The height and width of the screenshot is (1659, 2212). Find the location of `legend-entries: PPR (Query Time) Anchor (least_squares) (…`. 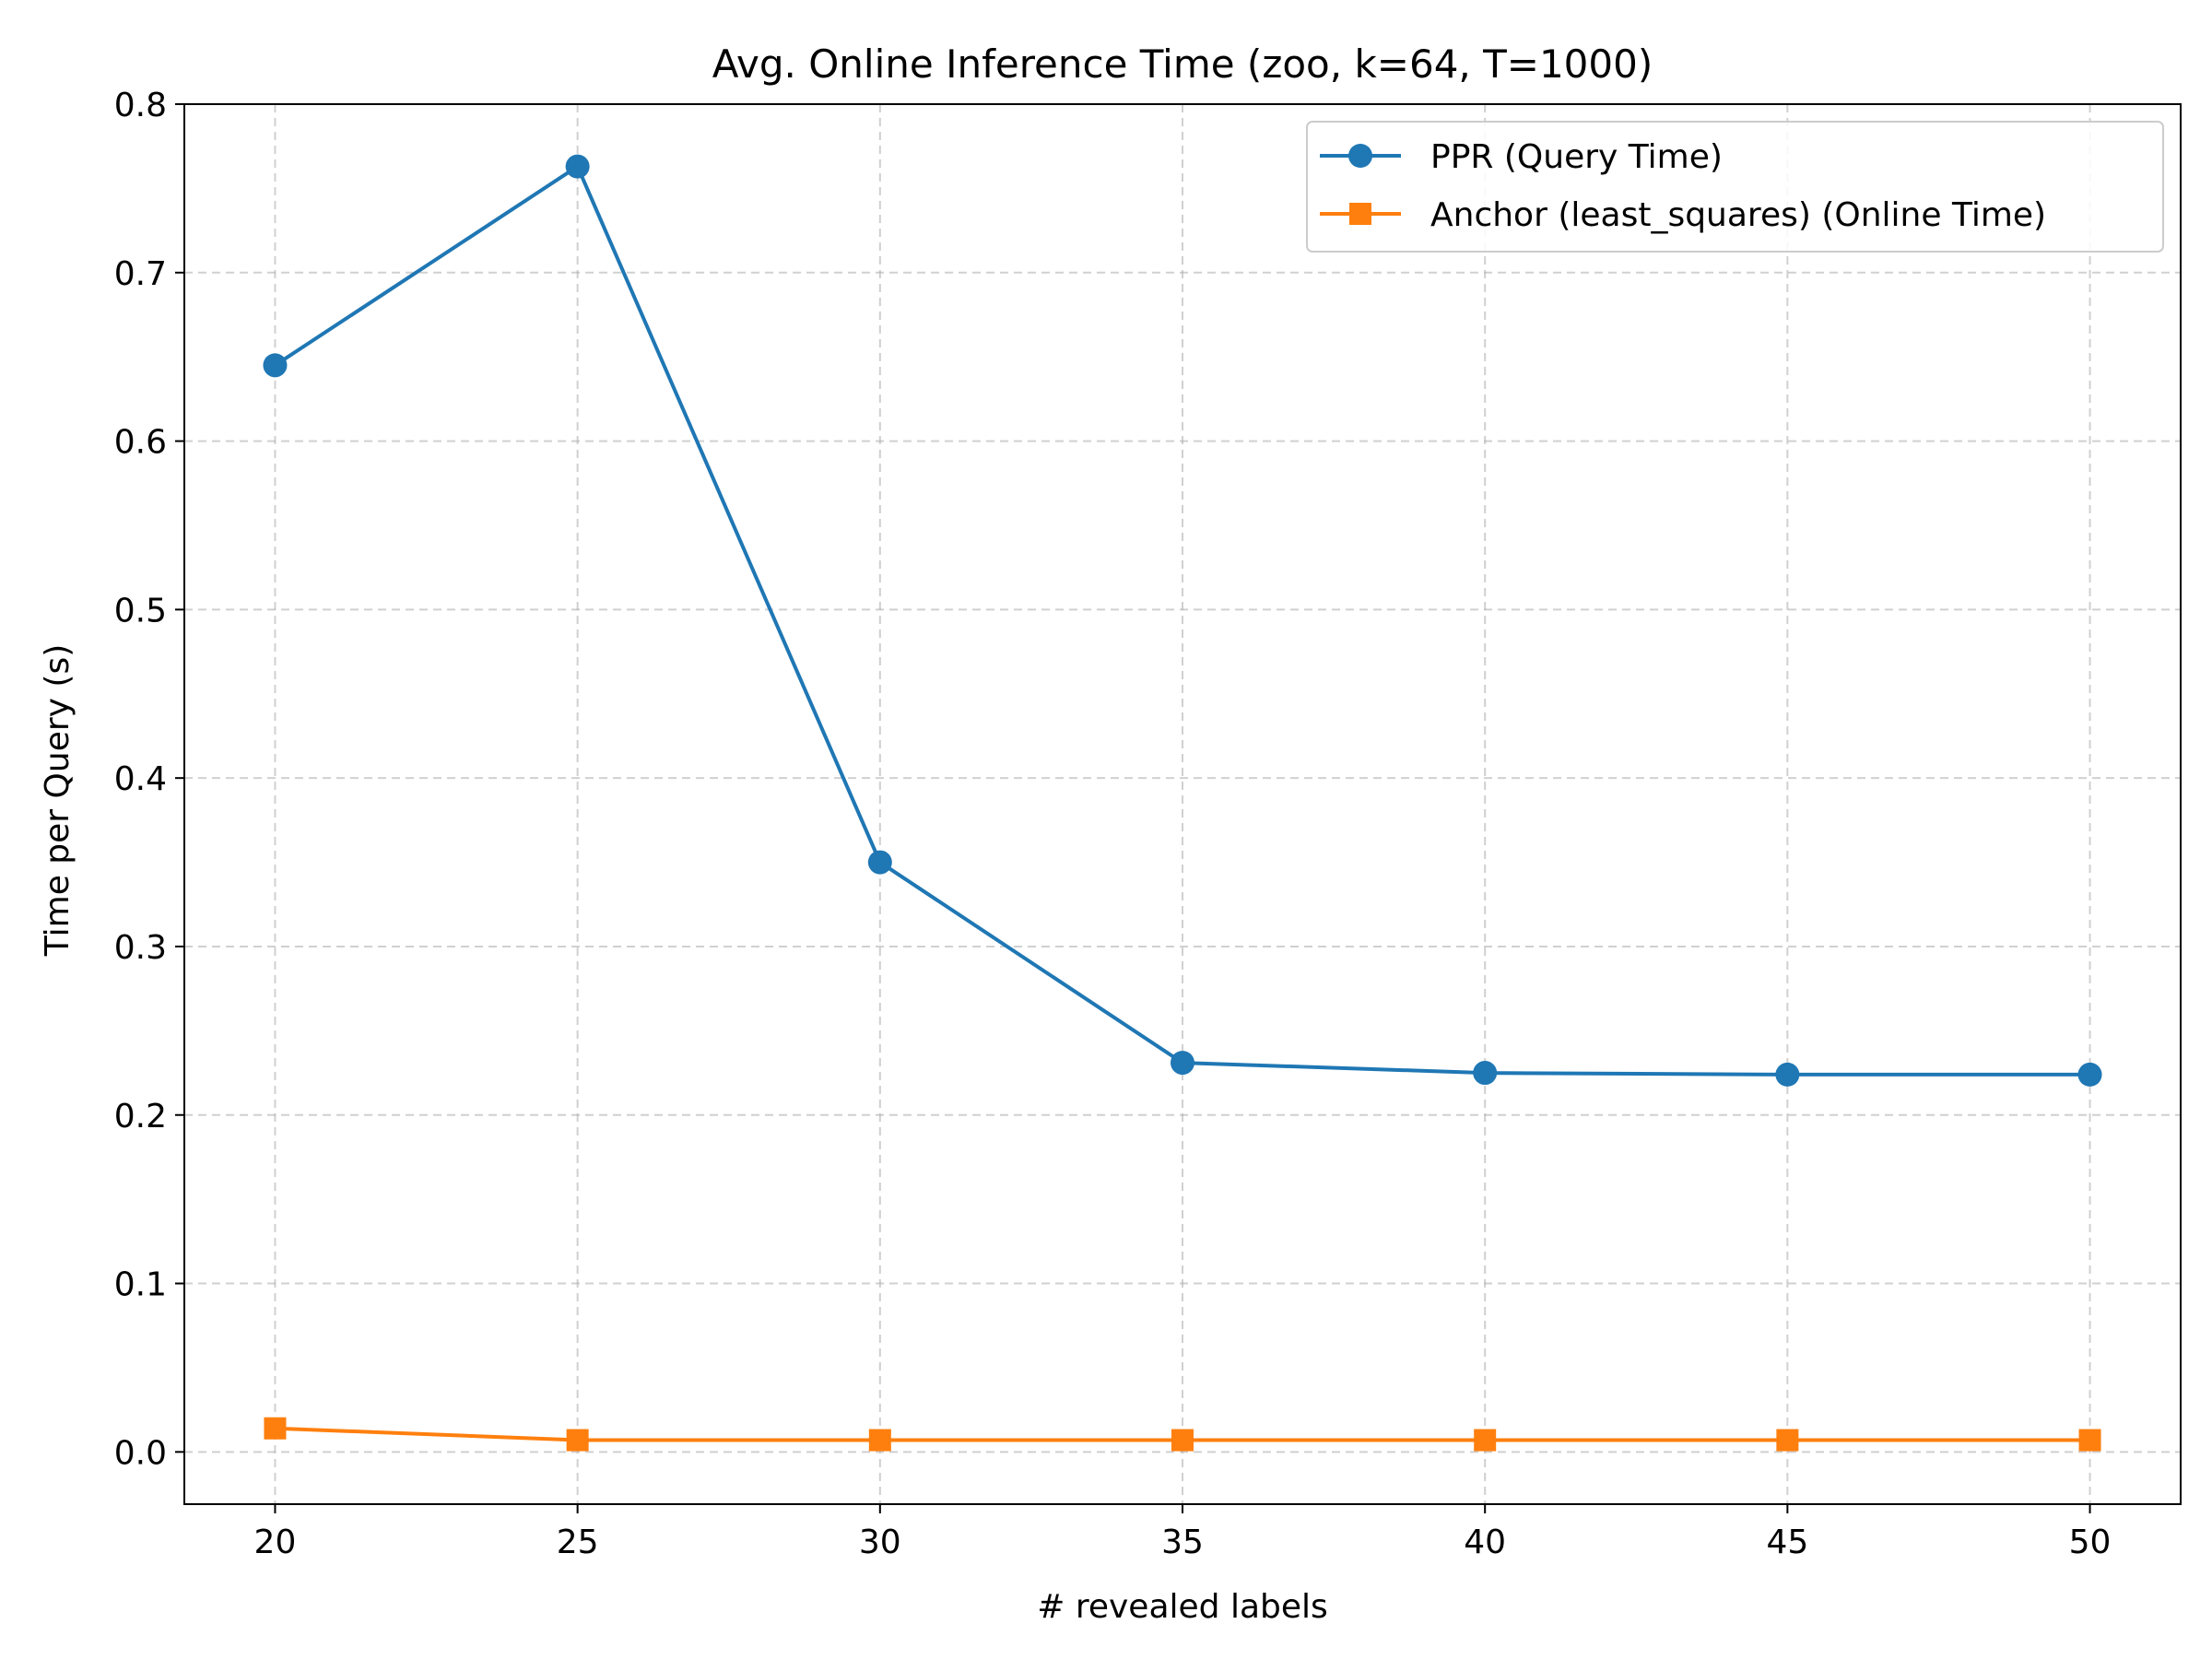

legend-entries: PPR (Query Time) Anchor (least_squares) (… is located at coordinates (1683, 186).